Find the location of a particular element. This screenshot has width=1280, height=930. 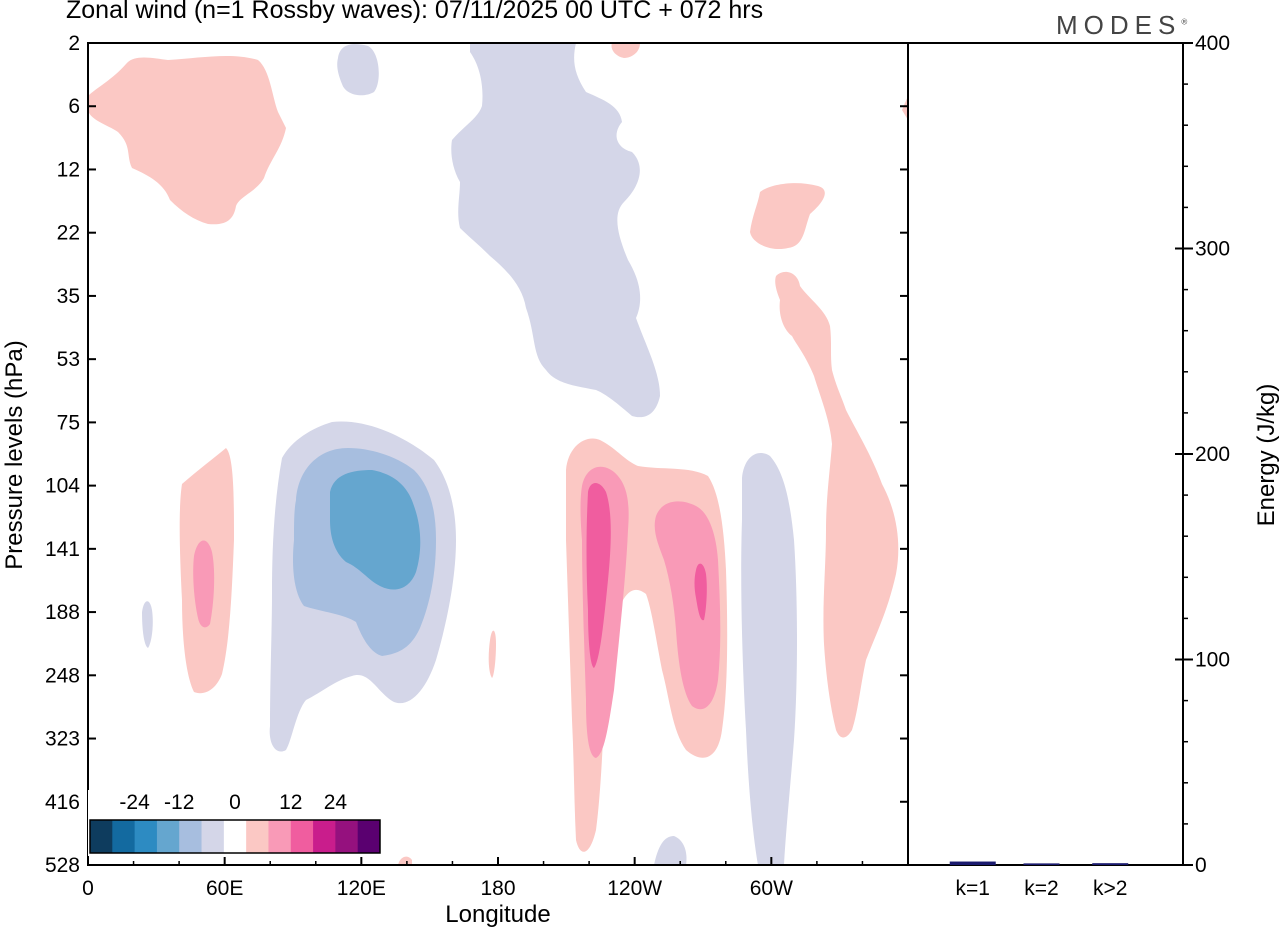

contour-pos-upper-right is located at coordinates (787, 216).